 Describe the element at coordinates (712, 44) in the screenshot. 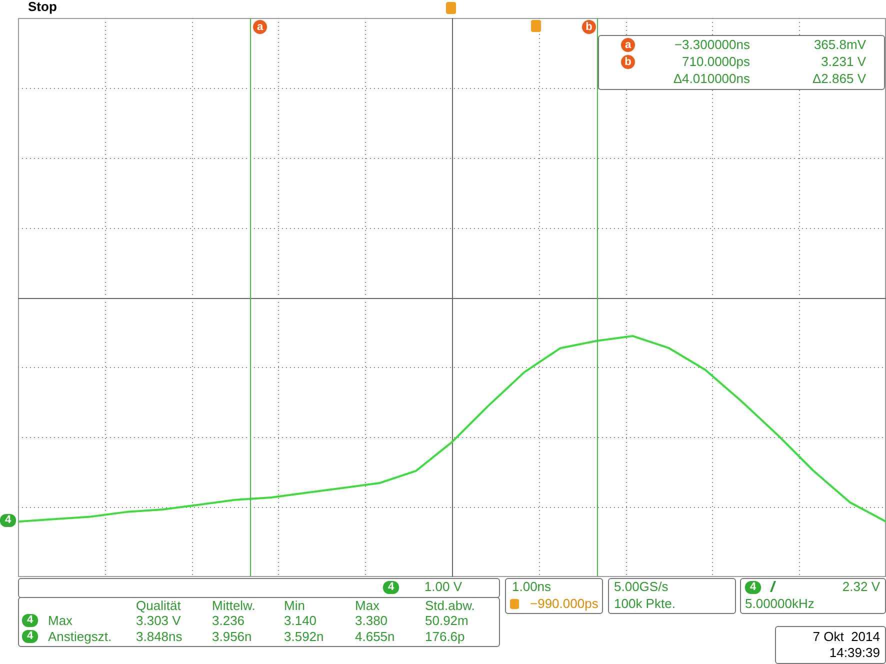

I see `text: −3.300000ns` at that location.